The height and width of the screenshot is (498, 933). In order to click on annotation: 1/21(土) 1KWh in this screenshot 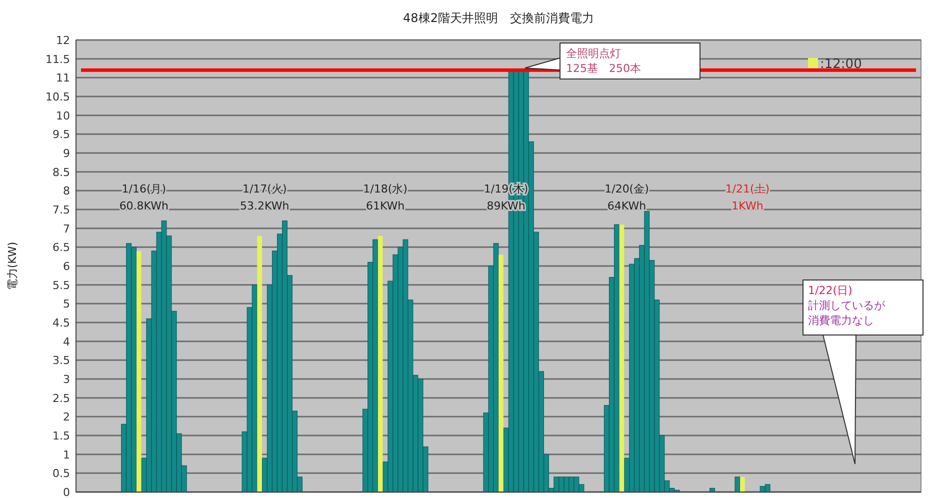, I will do `click(747, 197)`.